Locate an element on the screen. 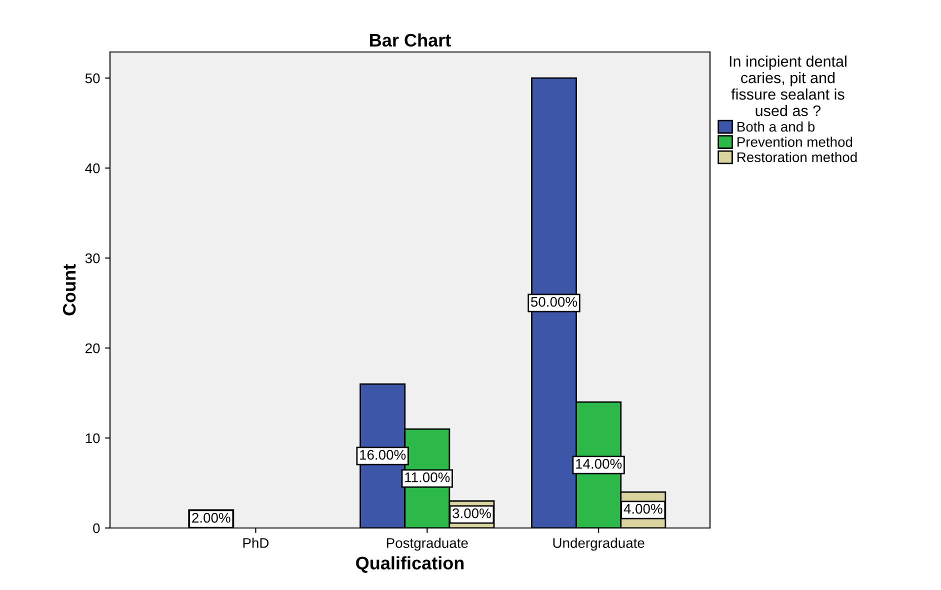 The image size is (941, 590). chart-title: Bar Chart is located at coordinates (410, 40).